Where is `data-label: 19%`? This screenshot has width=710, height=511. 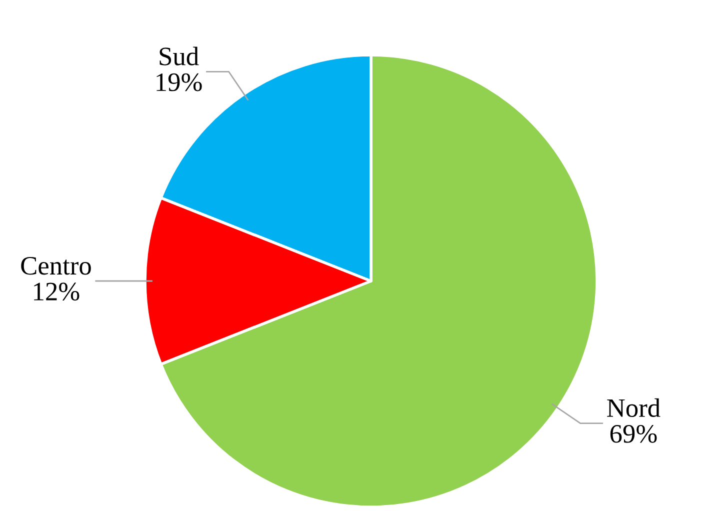 data-label: 19% is located at coordinates (179, 82).